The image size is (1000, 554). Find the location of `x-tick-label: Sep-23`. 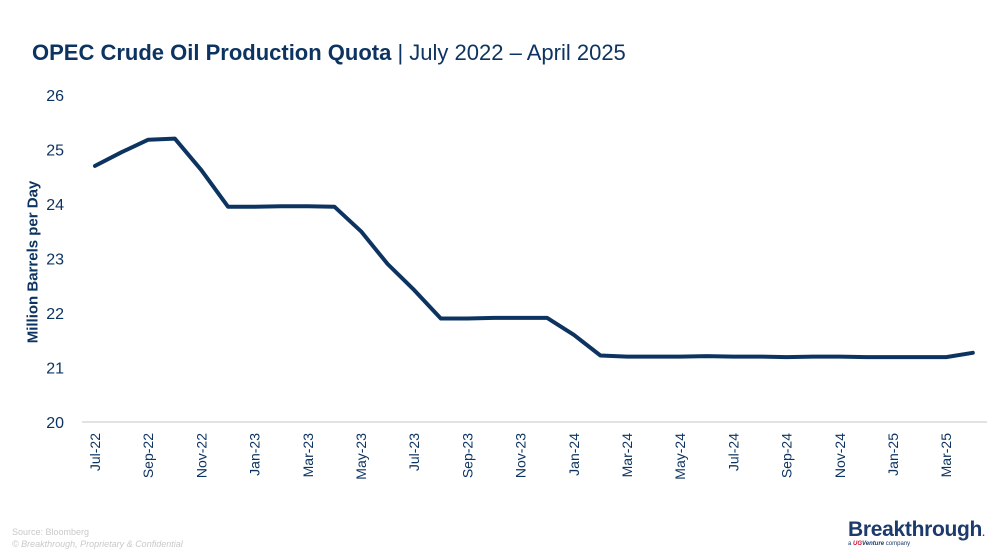

x-tick-label: Sep-23 is located at coordinates (467, 455).